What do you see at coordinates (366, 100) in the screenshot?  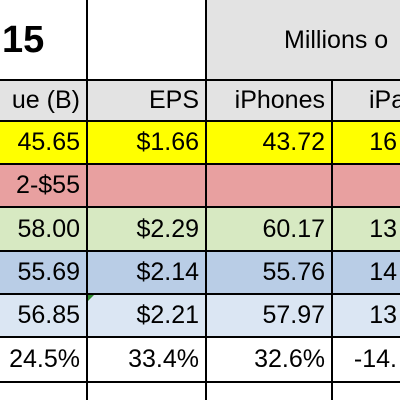 I see `column-header-ipads: iPa` at bounding box center [366, 100].